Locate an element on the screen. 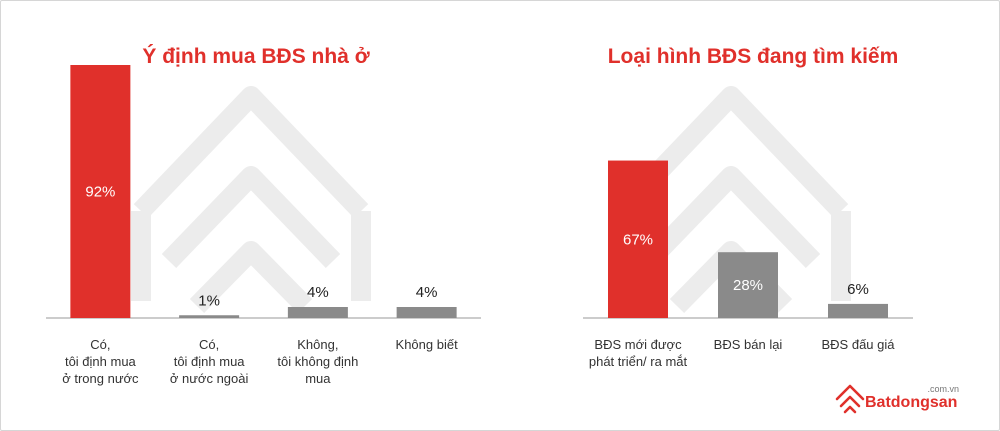  value-label-3: 4% is located at coordinates (318, 292).